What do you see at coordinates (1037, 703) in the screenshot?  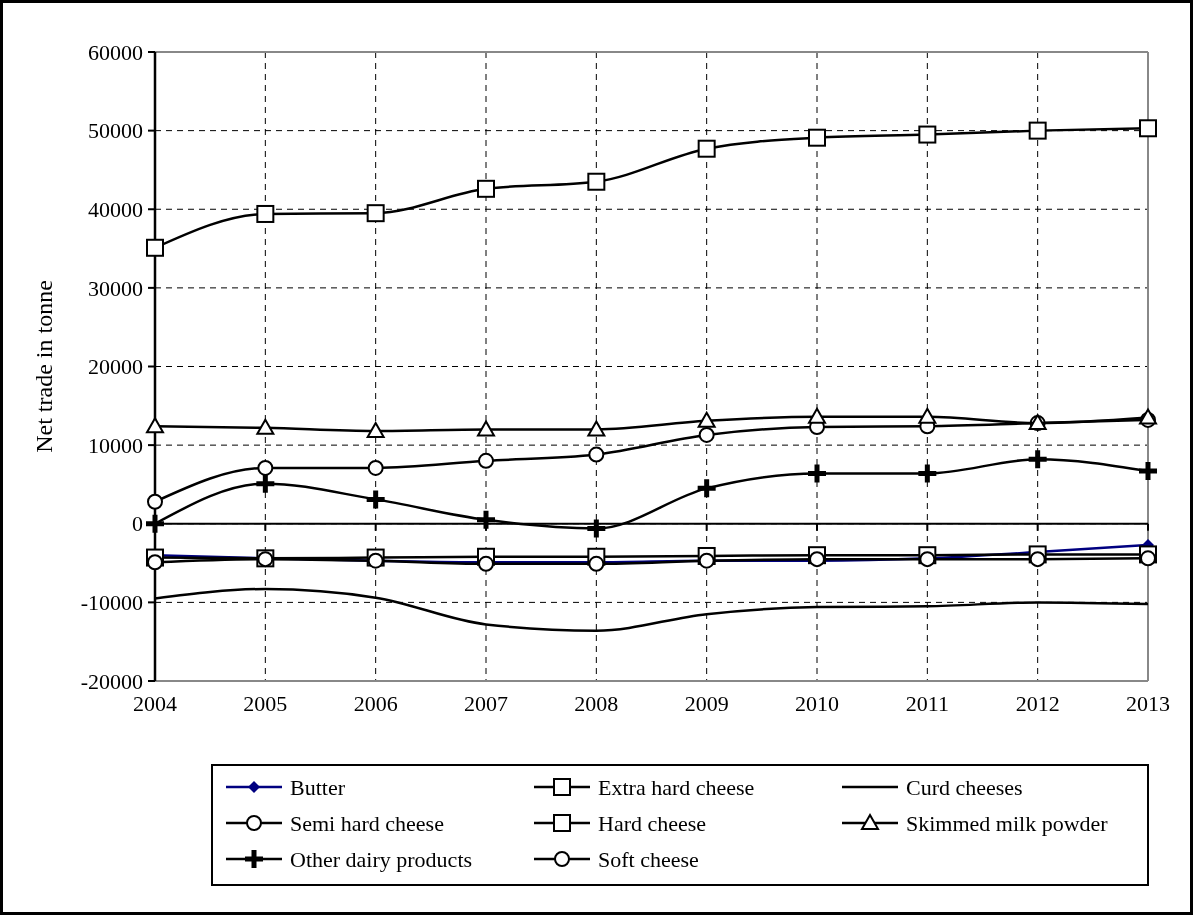 I see `x-tick-label: 2012` at bounding box center [1037, 703].